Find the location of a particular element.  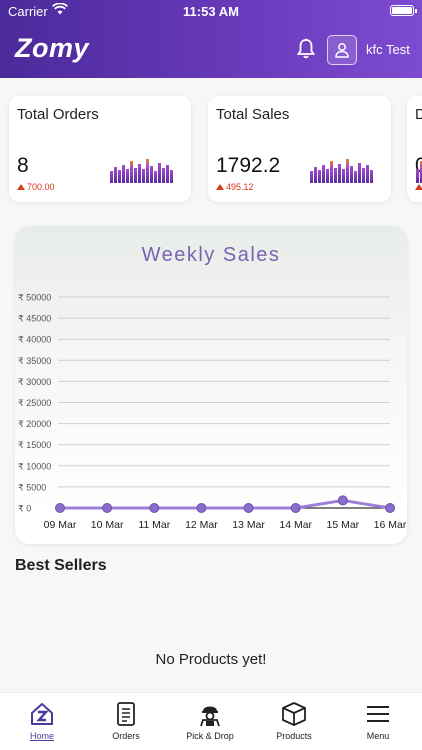

card-delta is located at coordinates (418, 187).